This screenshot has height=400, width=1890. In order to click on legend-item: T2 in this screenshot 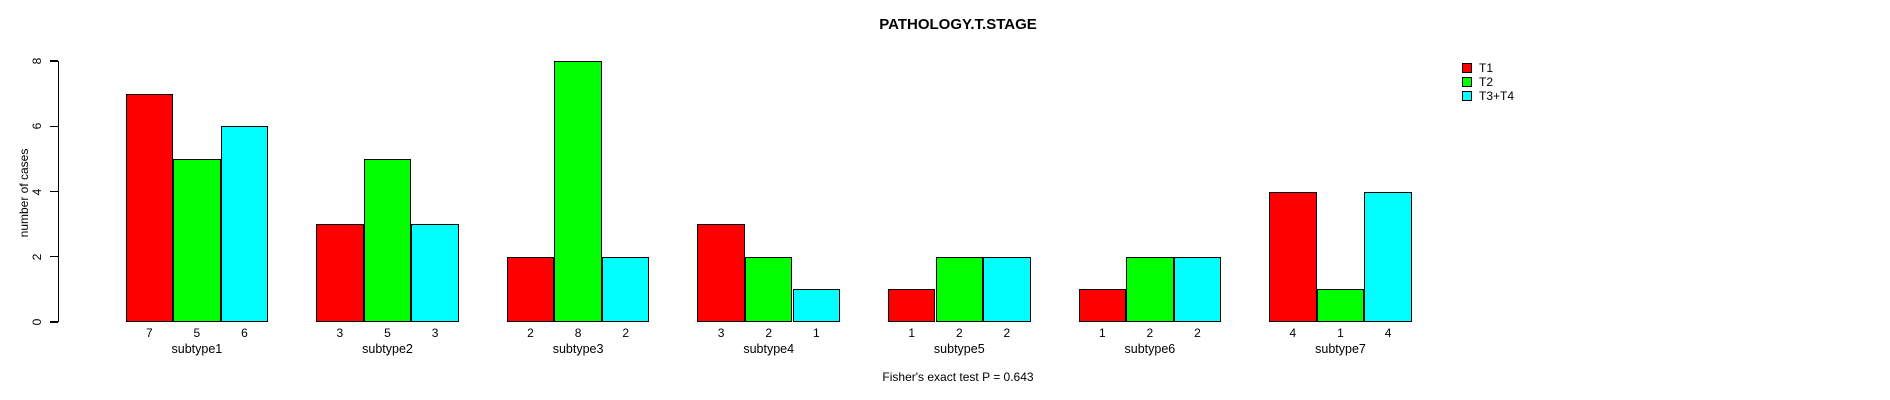, I will do `click(1488, 82)`.